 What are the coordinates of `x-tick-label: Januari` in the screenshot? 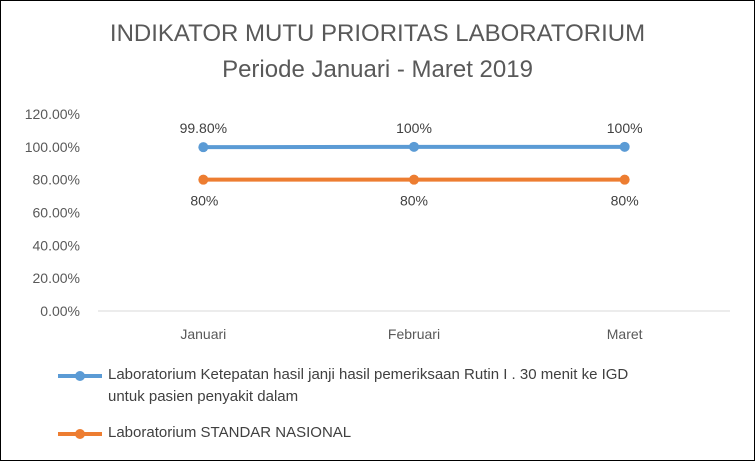 It's located at (203, 334).